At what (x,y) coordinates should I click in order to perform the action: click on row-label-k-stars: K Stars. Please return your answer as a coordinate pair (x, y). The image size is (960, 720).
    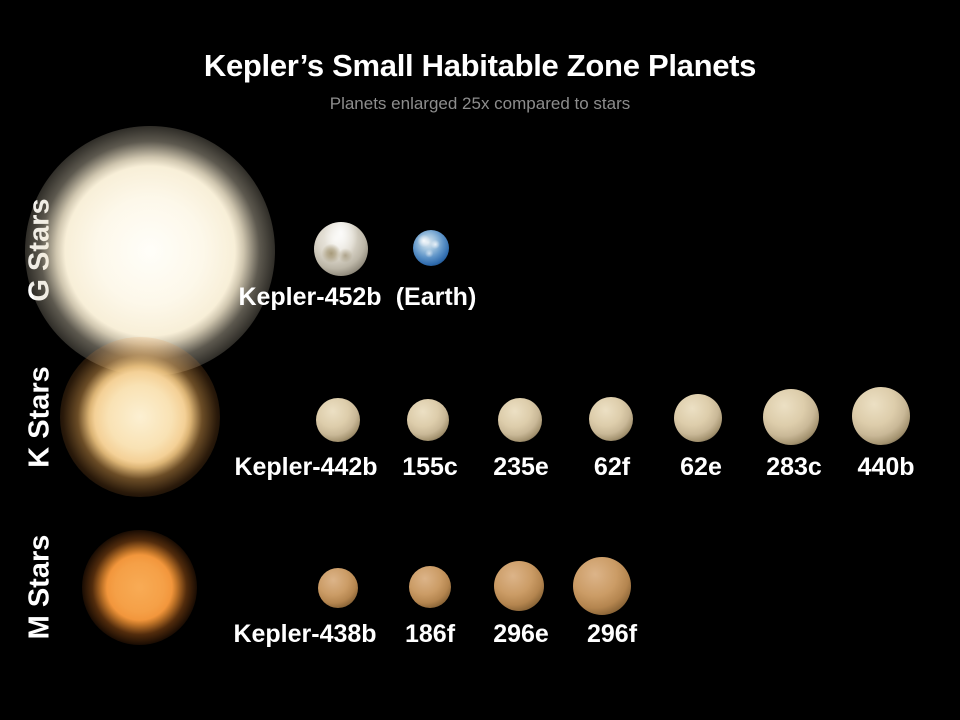
    Looking at the image, I should click on (39, 417).